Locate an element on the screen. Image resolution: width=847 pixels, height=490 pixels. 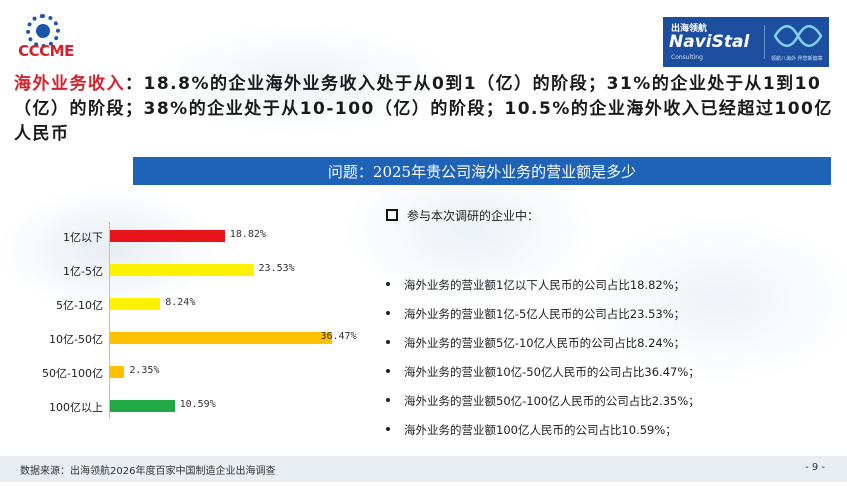
chart-y-axis is located at coordinates (109, 320).